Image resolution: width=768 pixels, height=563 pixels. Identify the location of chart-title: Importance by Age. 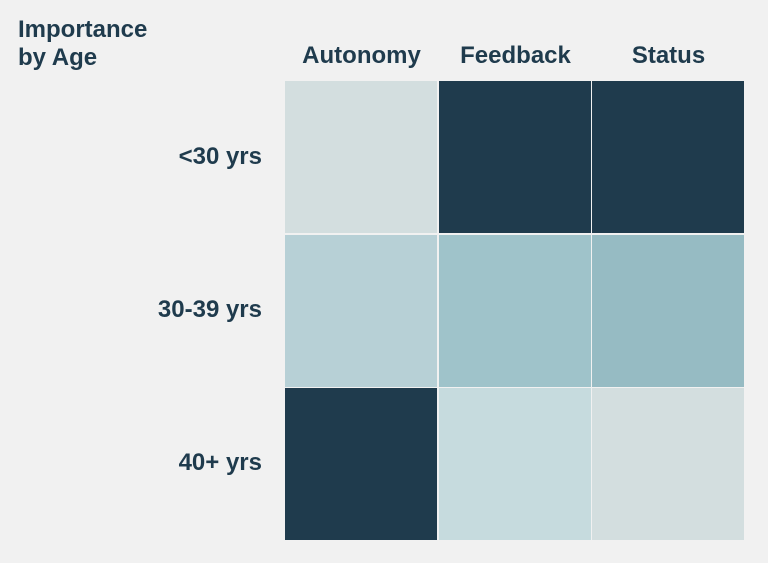
(83, 43).